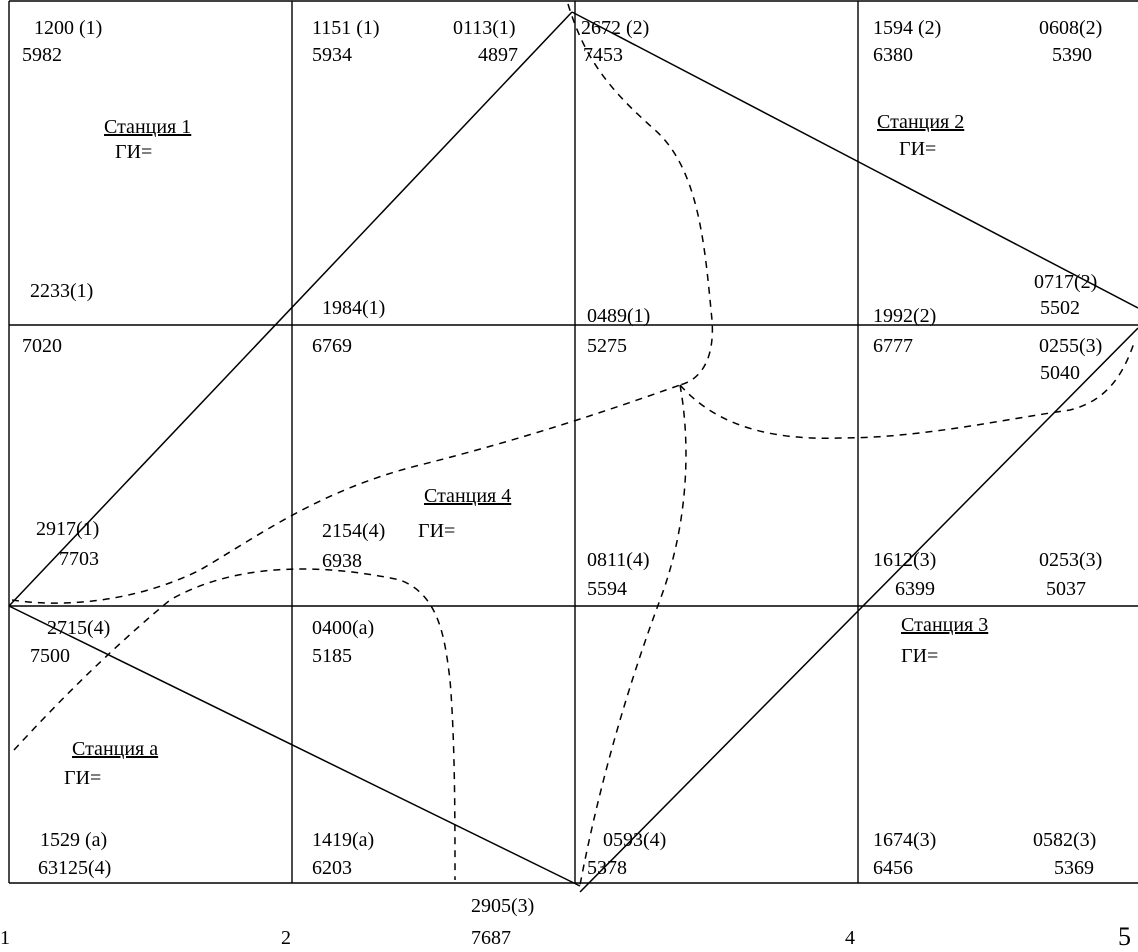 The width and height of the screenshot is (1138, 952). I want to click on point-label-p03-top: 0113(1), so click(484, 28).